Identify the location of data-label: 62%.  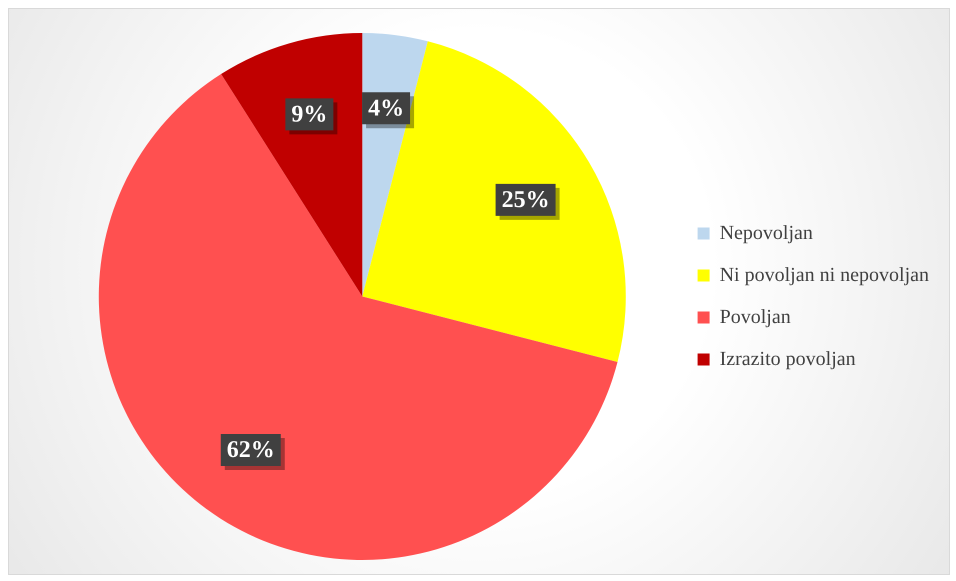
(250, 450).